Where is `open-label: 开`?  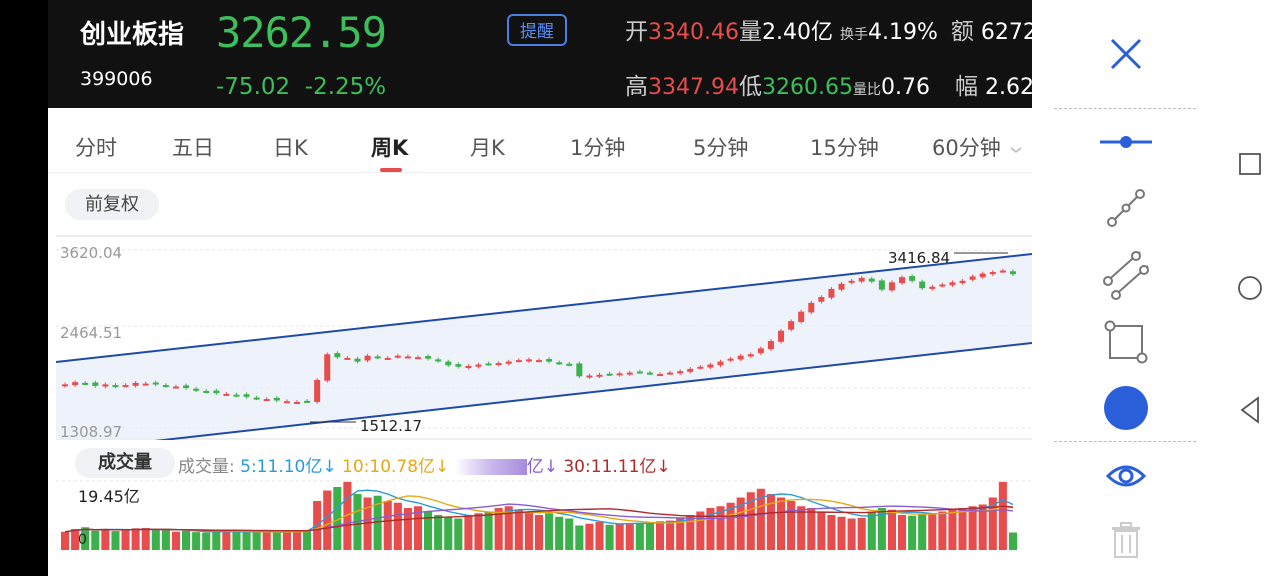 open-label: 开 is located at coordinates (636, 32).